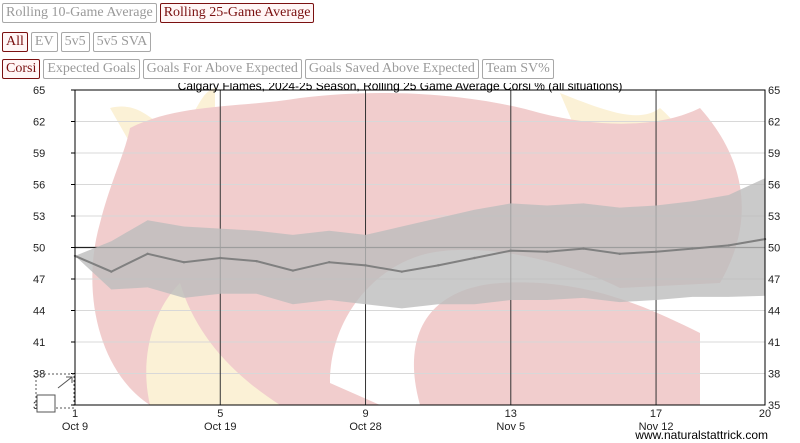  What do you see at coordinates (39, 375) in the screenshot?
I see `y-tick-label-left: 38` at bounding box center [39, 375].